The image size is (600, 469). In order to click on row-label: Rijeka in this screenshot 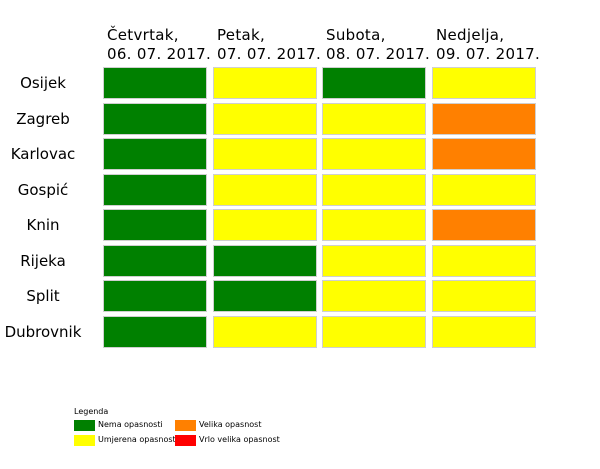, I will do `click(43, 261)`.